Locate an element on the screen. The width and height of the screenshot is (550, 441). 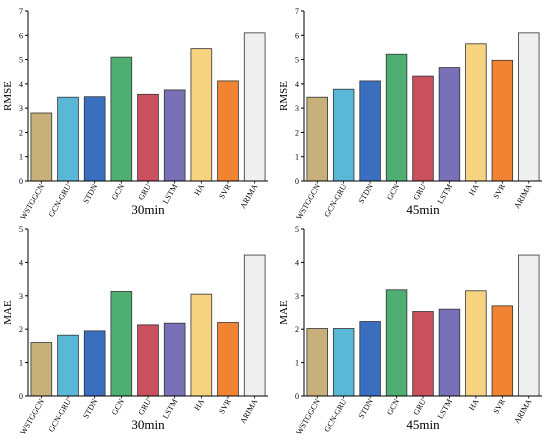
y-tick-label: 7 is located at coordinates (297, 11).